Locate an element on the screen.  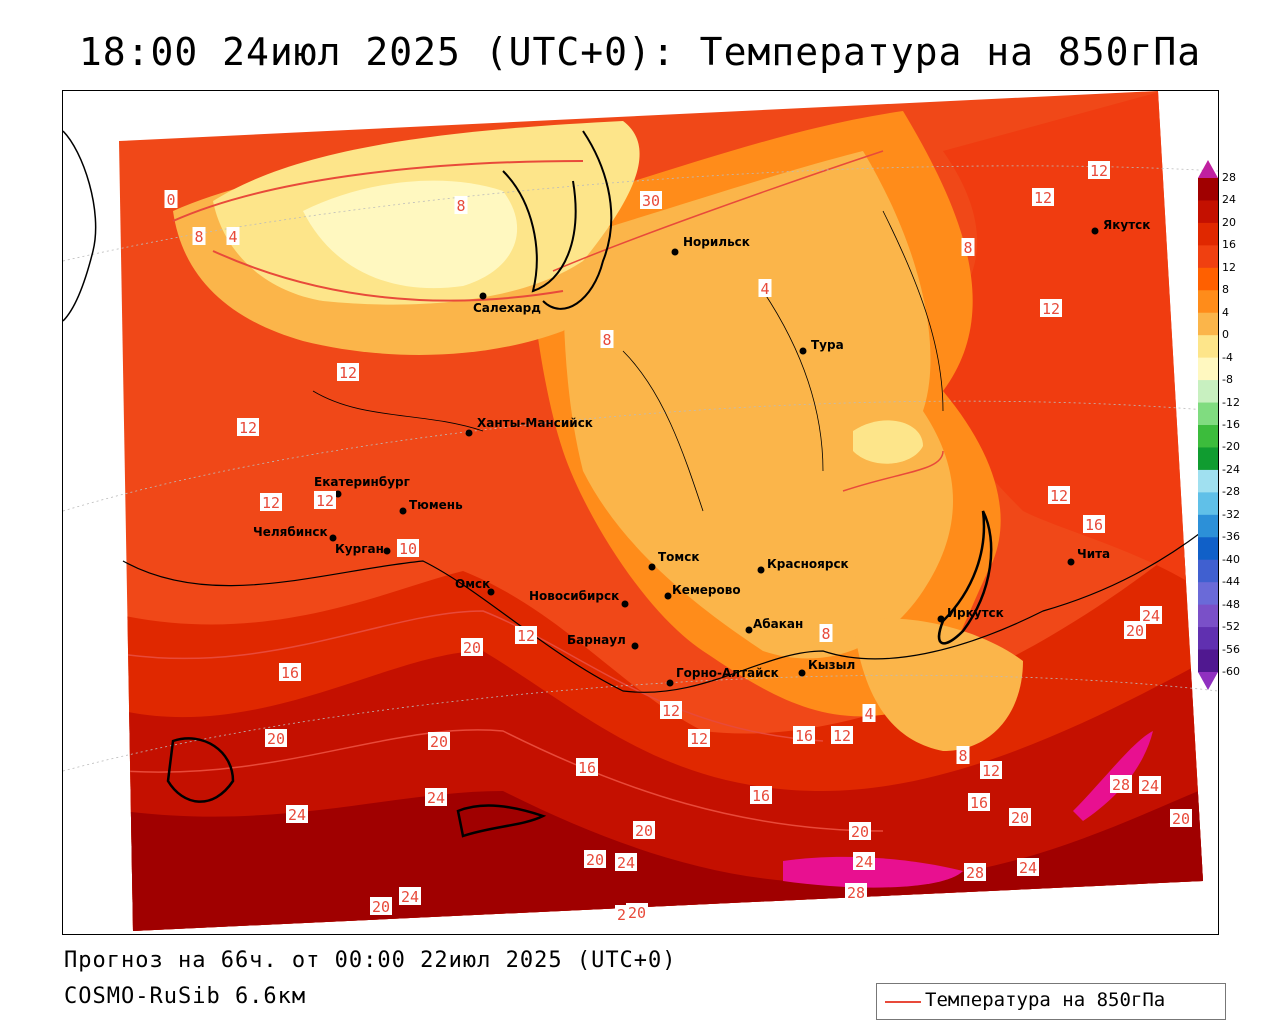
city-label: Омск is located at coordinates (472, 584).